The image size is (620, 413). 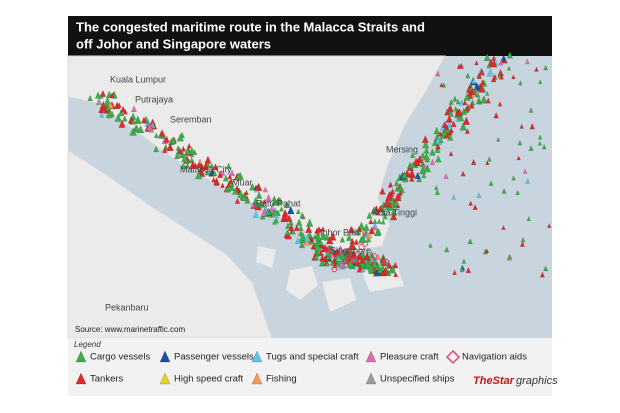 I want to click on legend-symbol, so click(x=81, y=378).